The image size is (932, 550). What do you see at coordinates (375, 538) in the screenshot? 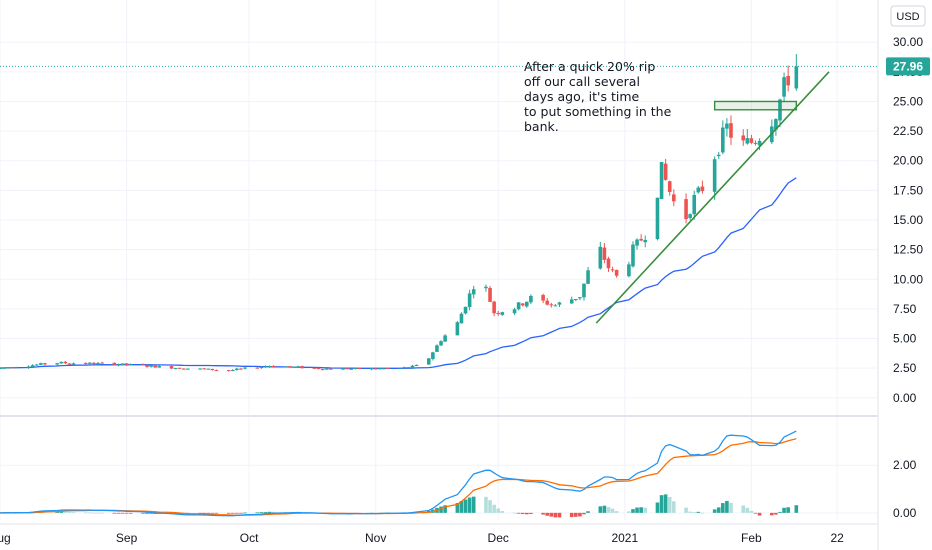
I see `time-tick-label: Nov` at bounding box center [375, 538].